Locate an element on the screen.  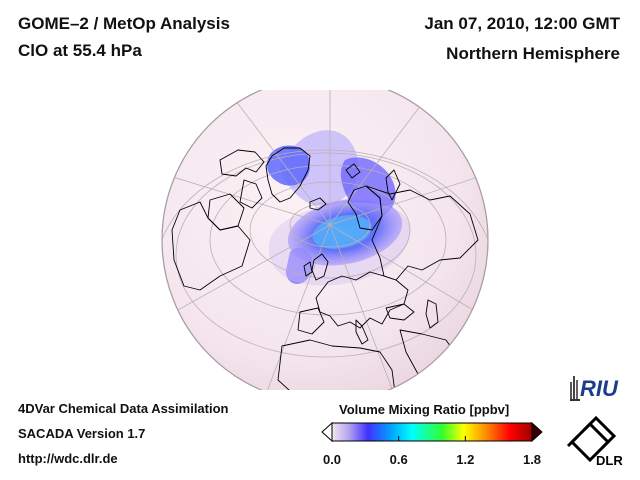
datetime-label: Jan 07, 2010, 12:00 GMT is located at coordinates (522, 23).